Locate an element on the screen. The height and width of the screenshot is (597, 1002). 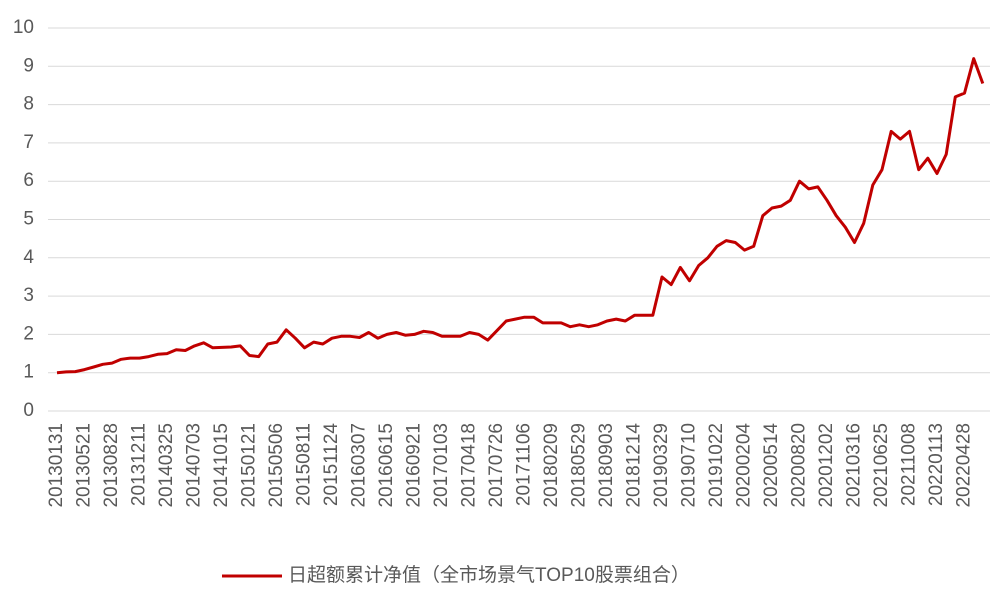
x-tick-label: 20220113 is located at coordinates (936, 464).